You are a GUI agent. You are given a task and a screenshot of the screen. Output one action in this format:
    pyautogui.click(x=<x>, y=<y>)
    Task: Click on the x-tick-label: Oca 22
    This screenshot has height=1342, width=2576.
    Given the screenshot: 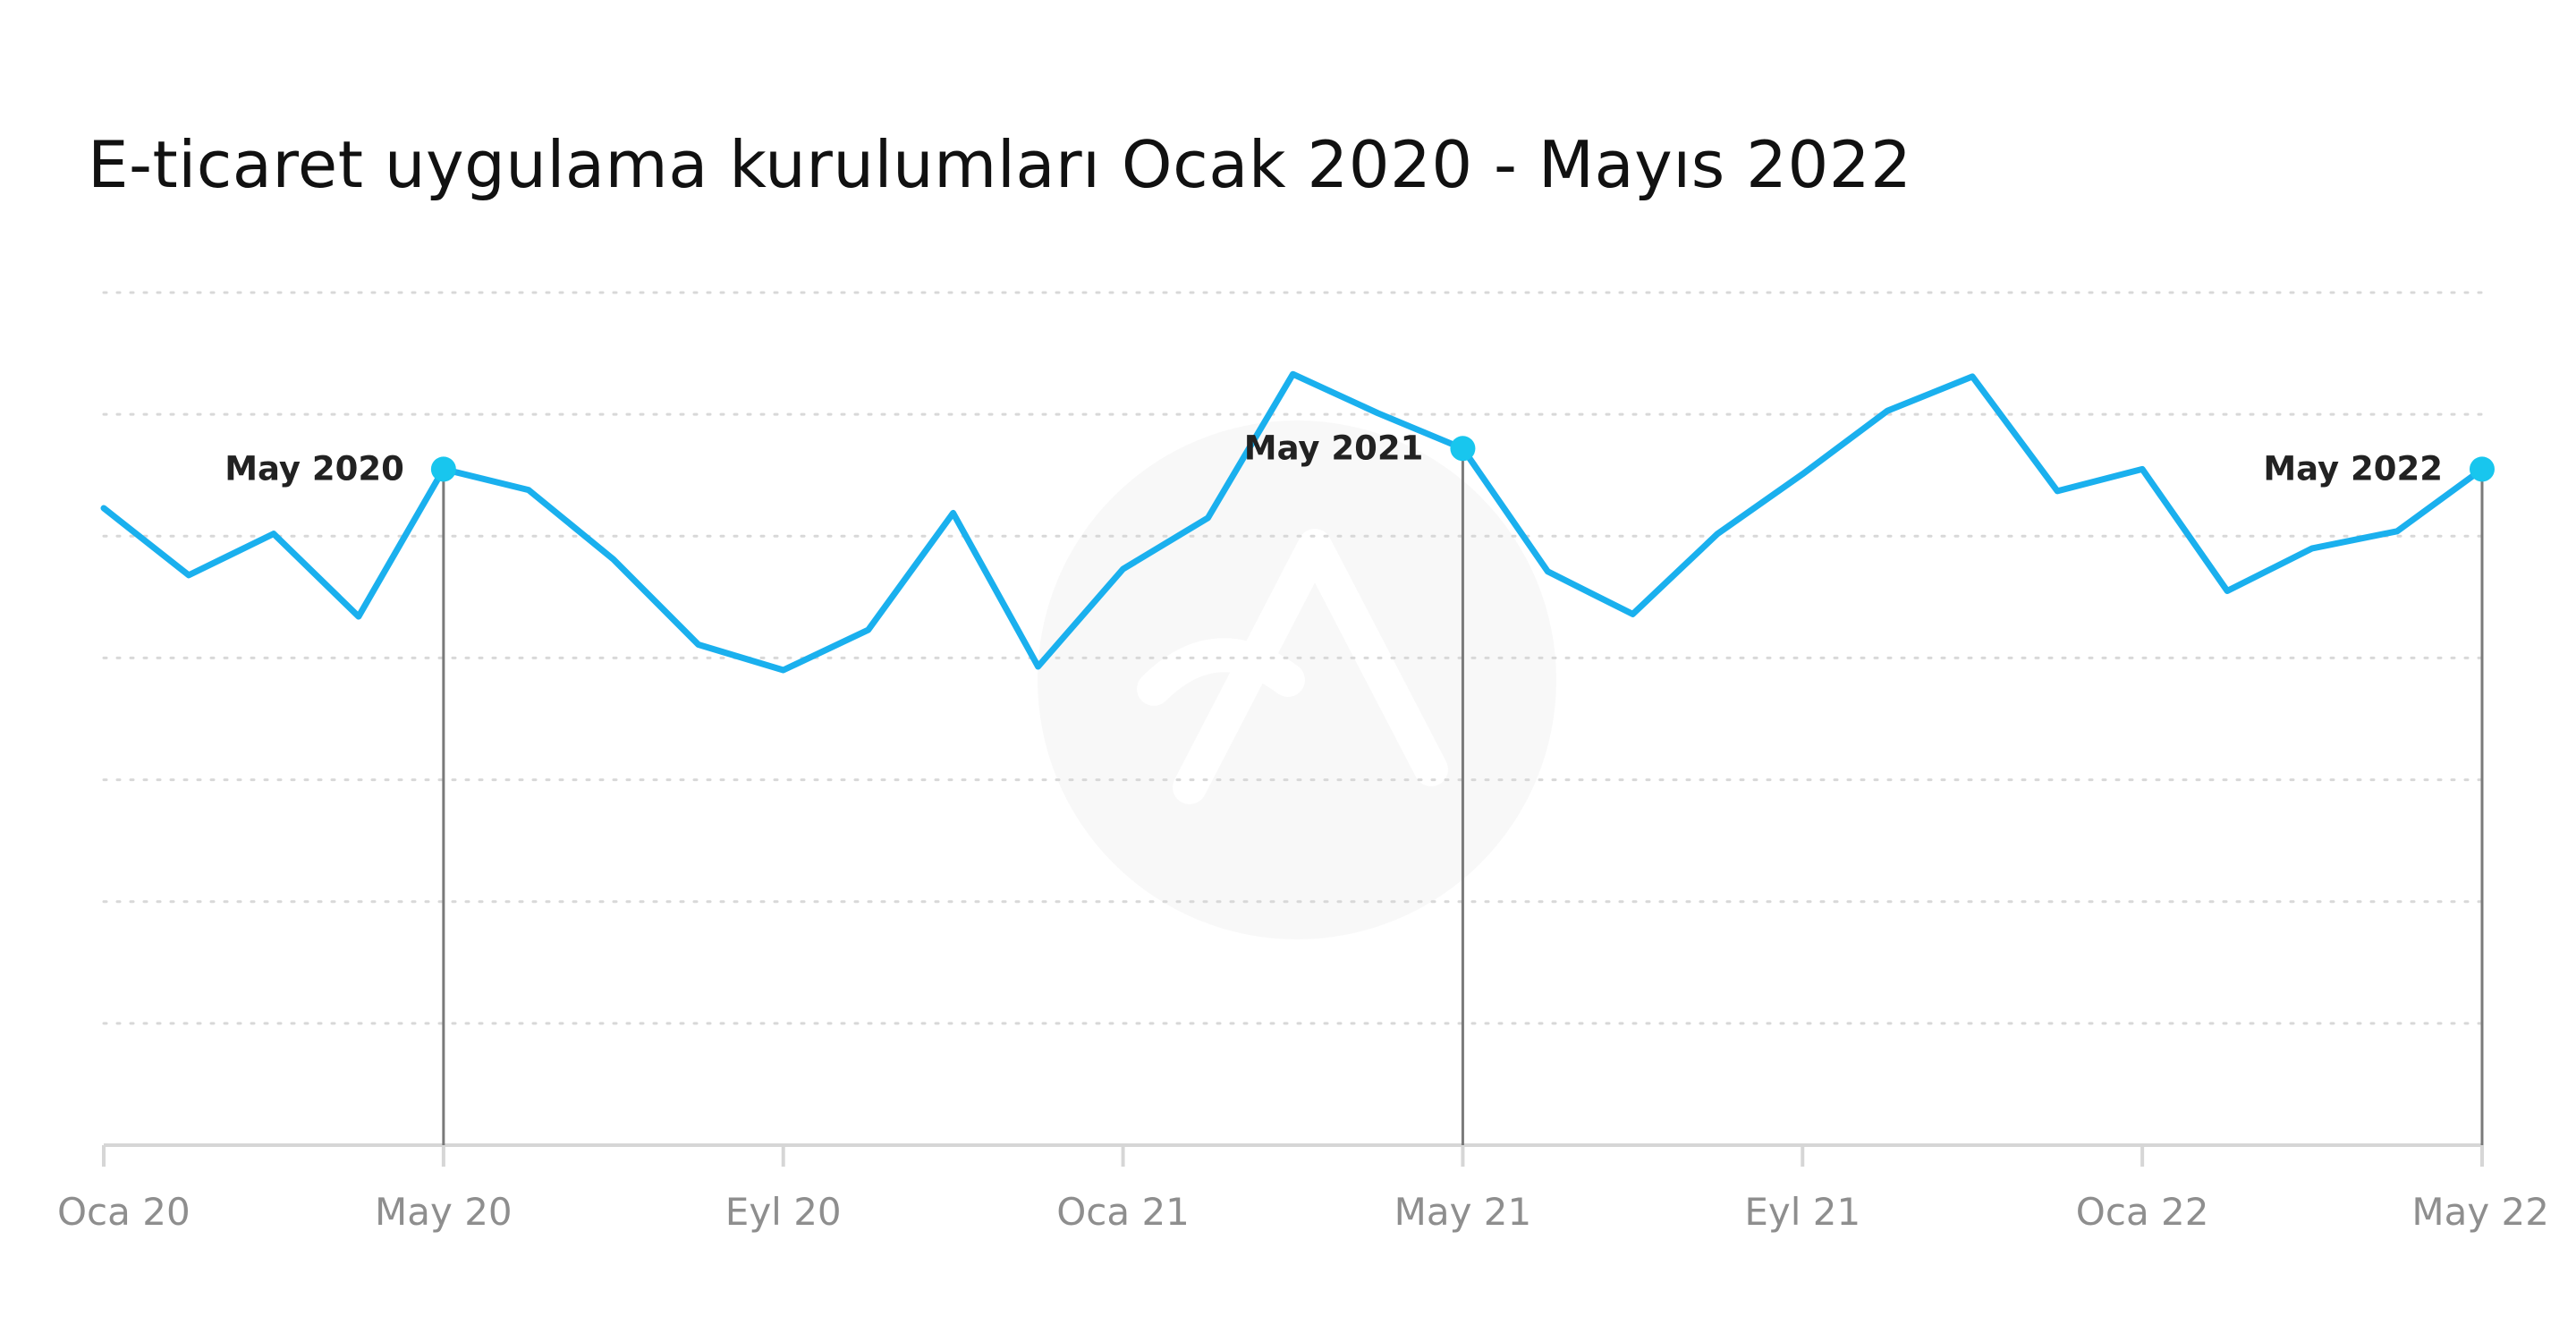 What is the action you would take?
    pyautogui.click(x=2142, y=1212)
    